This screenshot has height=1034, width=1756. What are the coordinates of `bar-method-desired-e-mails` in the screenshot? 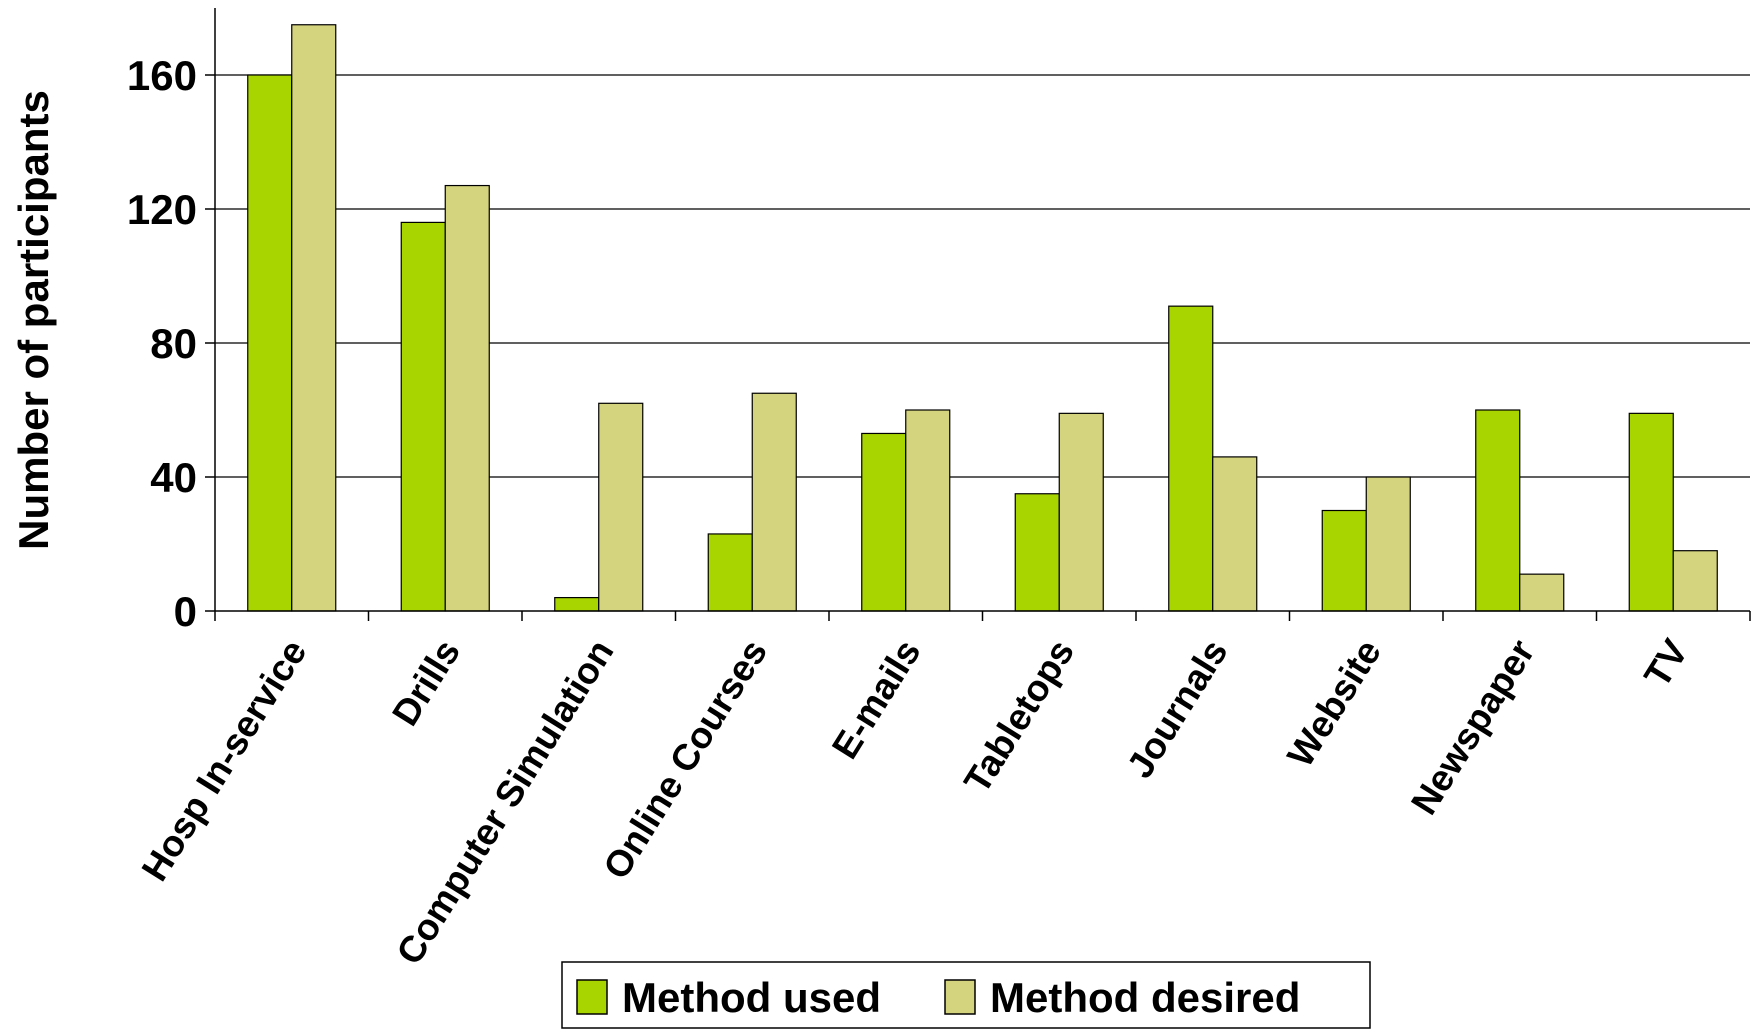 It's located at (928, 510).